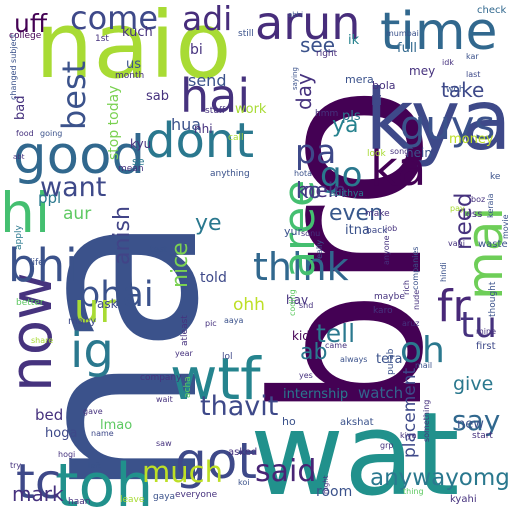 The height and width of the screenshot is (515, 529). I want to click on cloud-word: haan, so click(79, 502).